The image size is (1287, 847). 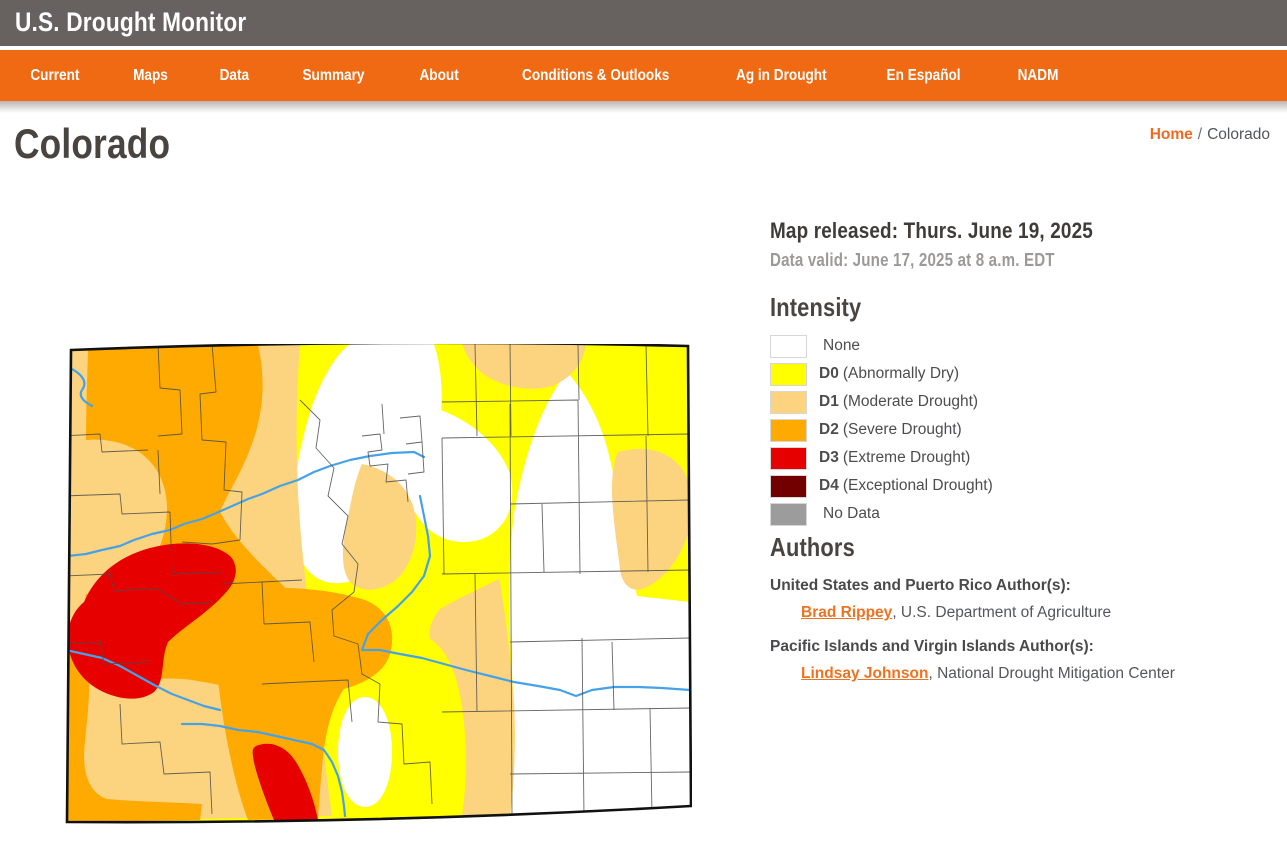 What do you see at coordinates (1022, 514) in the screenshot?
I see `legend-row-nodata: No Data` at bounding box center [1022, 514].